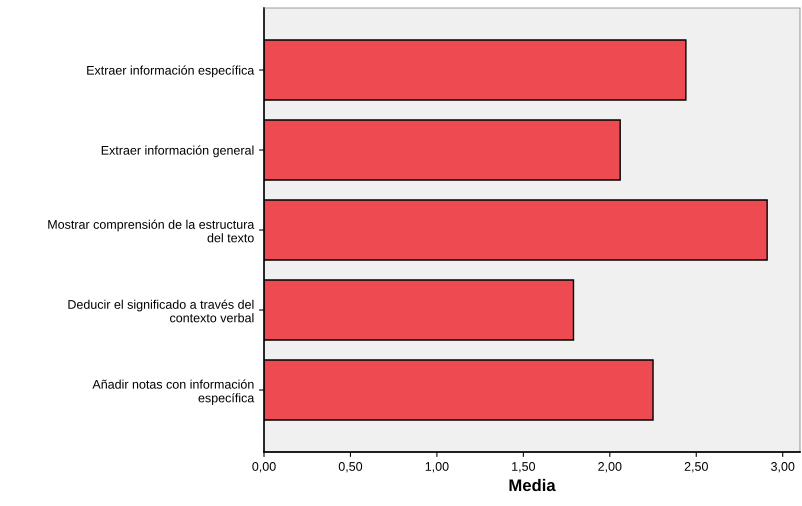 The width and height of the screenshot is (802, 506). Describe the element at coordinates (350, 467) in the screenshot. I see `x-tick-label: 0,50` at that location.